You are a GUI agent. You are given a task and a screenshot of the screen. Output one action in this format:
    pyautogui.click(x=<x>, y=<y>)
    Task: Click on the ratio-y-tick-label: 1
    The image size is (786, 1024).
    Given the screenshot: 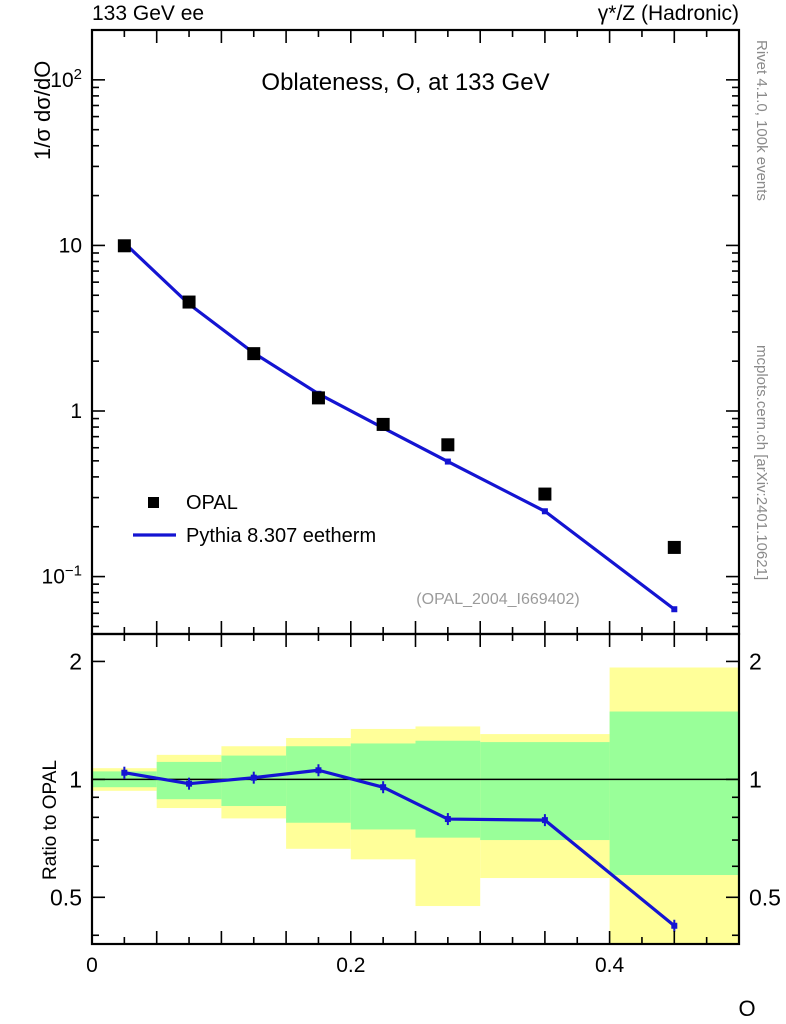 What is the action you would take?
    pyautogui.click(x=75, y=779)
    